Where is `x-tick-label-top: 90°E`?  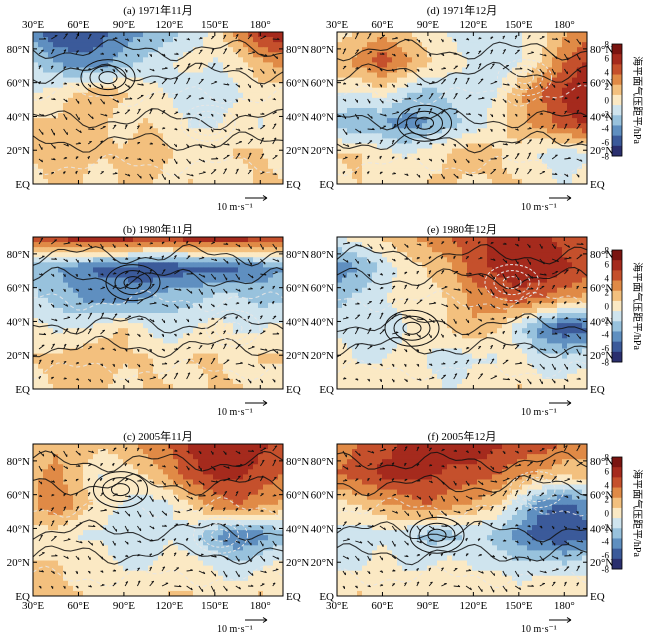 x-tick-label-top: 90°E is located at coordinates (124, 25).